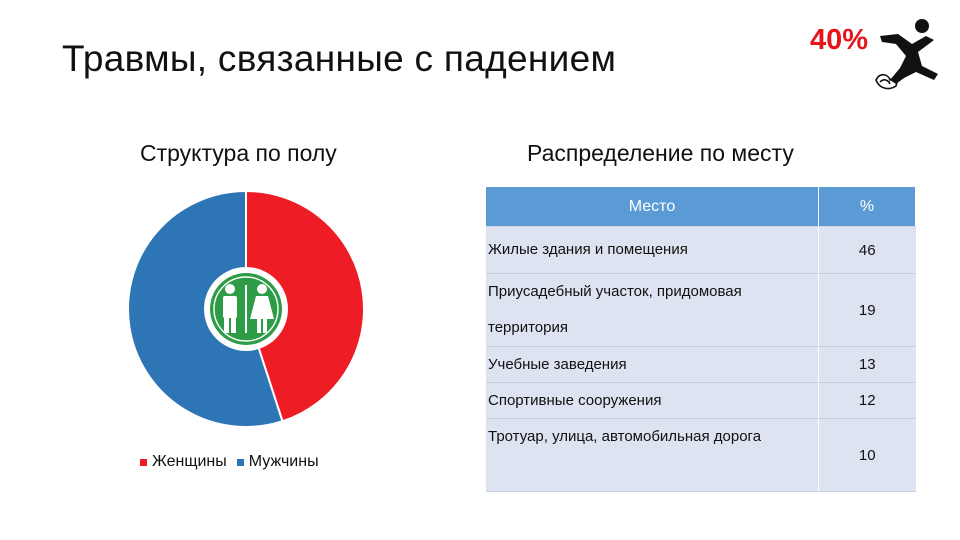 The height and width of the screenshot is (540, 960). I want to click on table-cell-percent: 13, so click(867, 364).